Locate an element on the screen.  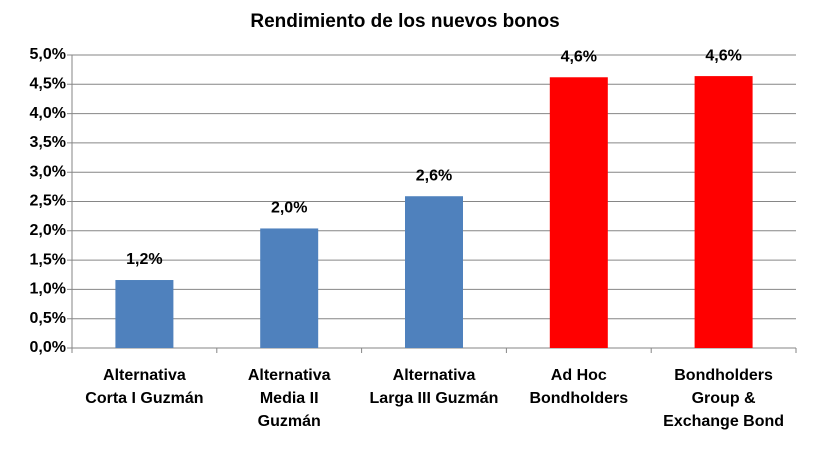
y-tick-label: 3,5% is located at coordinates (48, 142).